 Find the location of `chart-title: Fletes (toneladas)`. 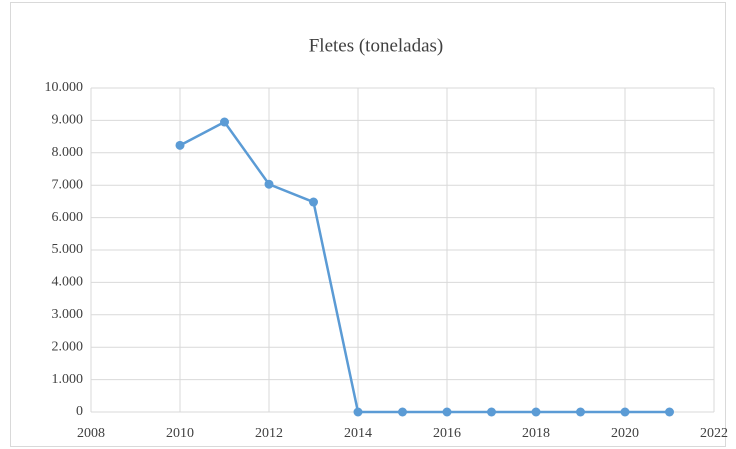

chart-title: Fletes (toneladas) is located at coordinates (376, 45).